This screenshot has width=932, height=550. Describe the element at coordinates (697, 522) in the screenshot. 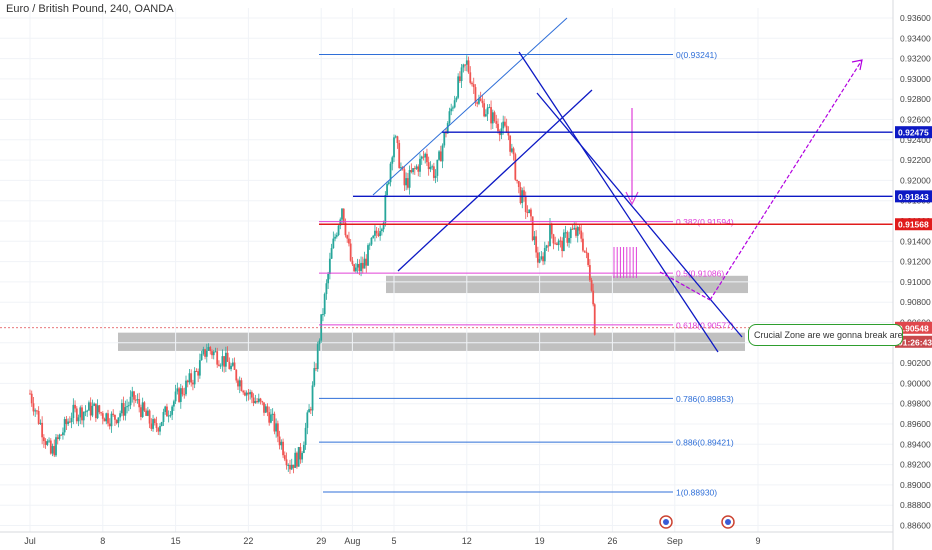

I see `event-icons` at that location.